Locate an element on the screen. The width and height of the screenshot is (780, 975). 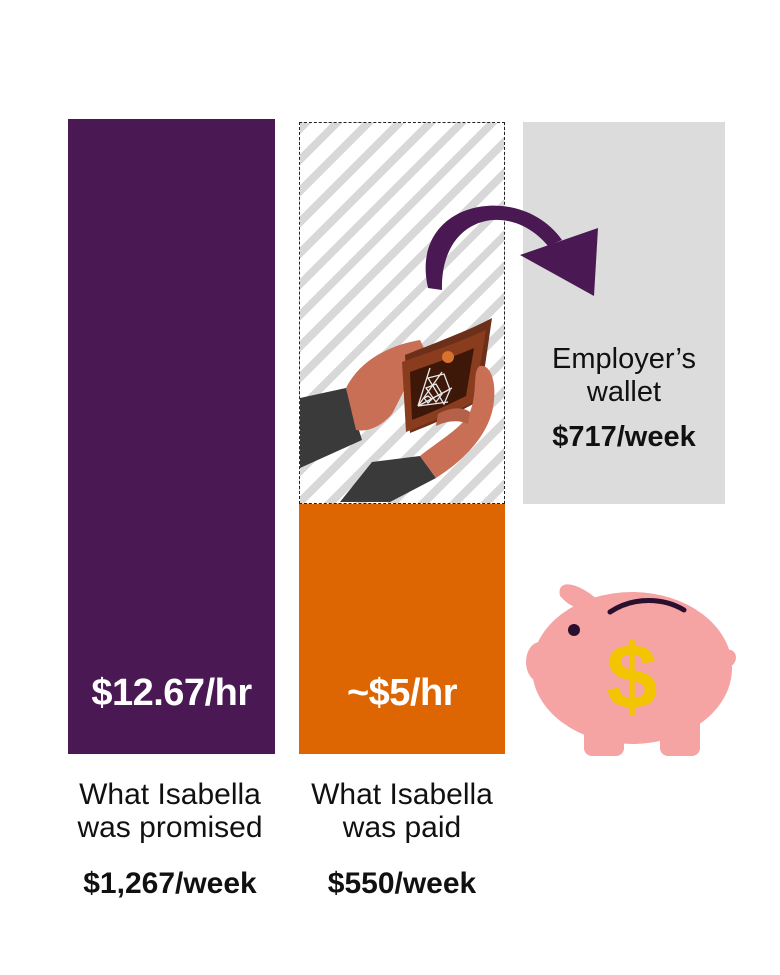
piggy-bank-icon: $ is located at coordinates (631, 670).